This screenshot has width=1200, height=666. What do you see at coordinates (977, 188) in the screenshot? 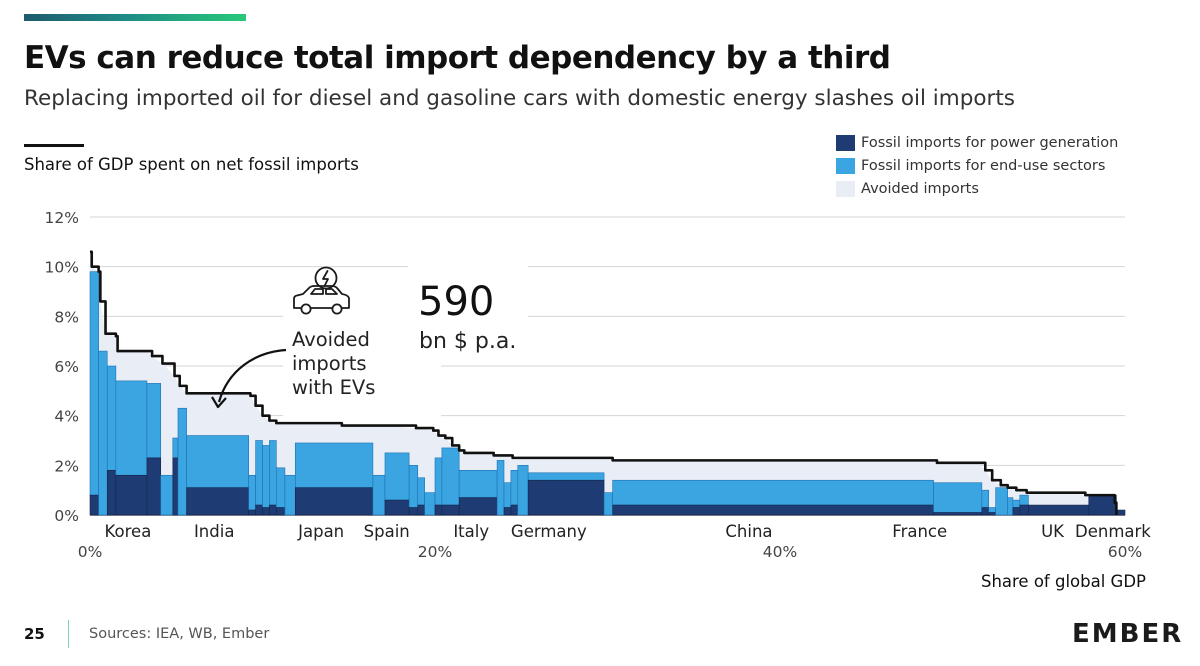
I see `legend-item-avoided: Avoided imports` at bounding box center [977, 188].